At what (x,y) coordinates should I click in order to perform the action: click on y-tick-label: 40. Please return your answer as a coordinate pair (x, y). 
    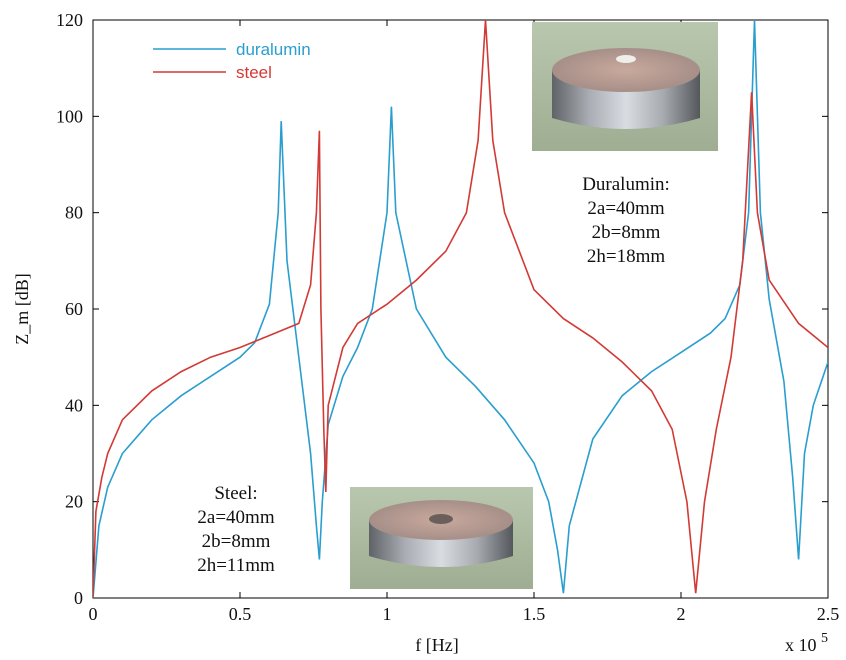
    Looking at the image, I should click on (74, 405).